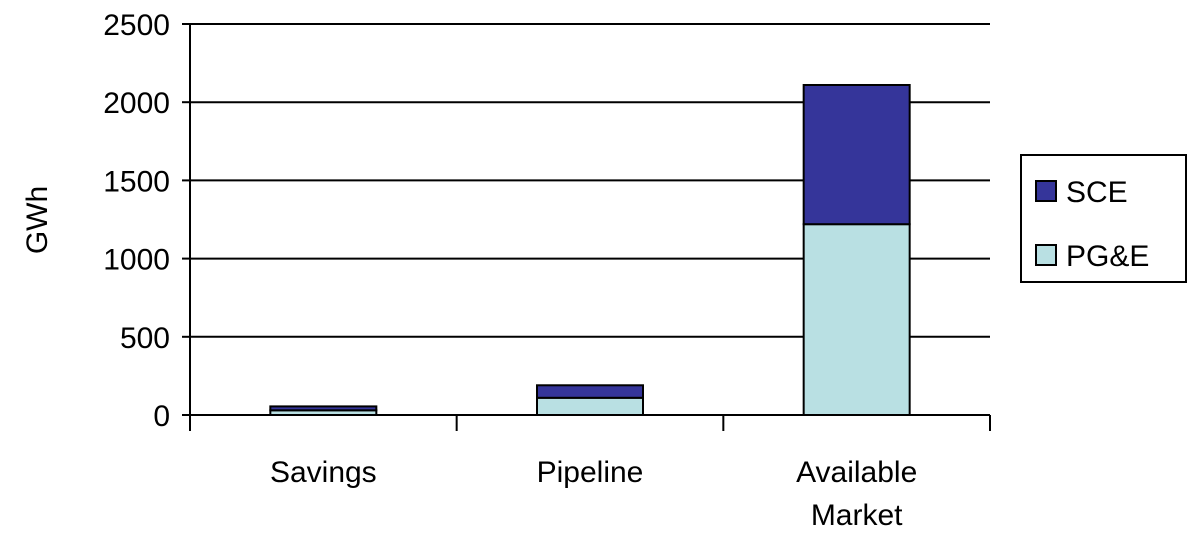  What do you see at coordinates (136, 103) in the screenshot?
I see `y-tick-label: 2000` at bounding box center [136, 103].